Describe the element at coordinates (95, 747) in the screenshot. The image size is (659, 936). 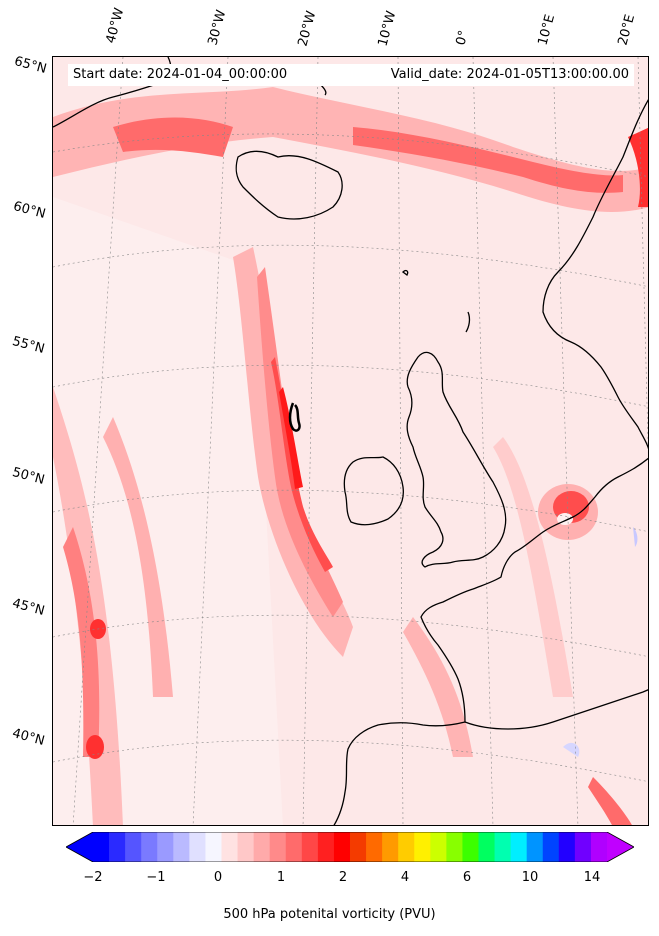
I see `pv-max-southwest` at that location.